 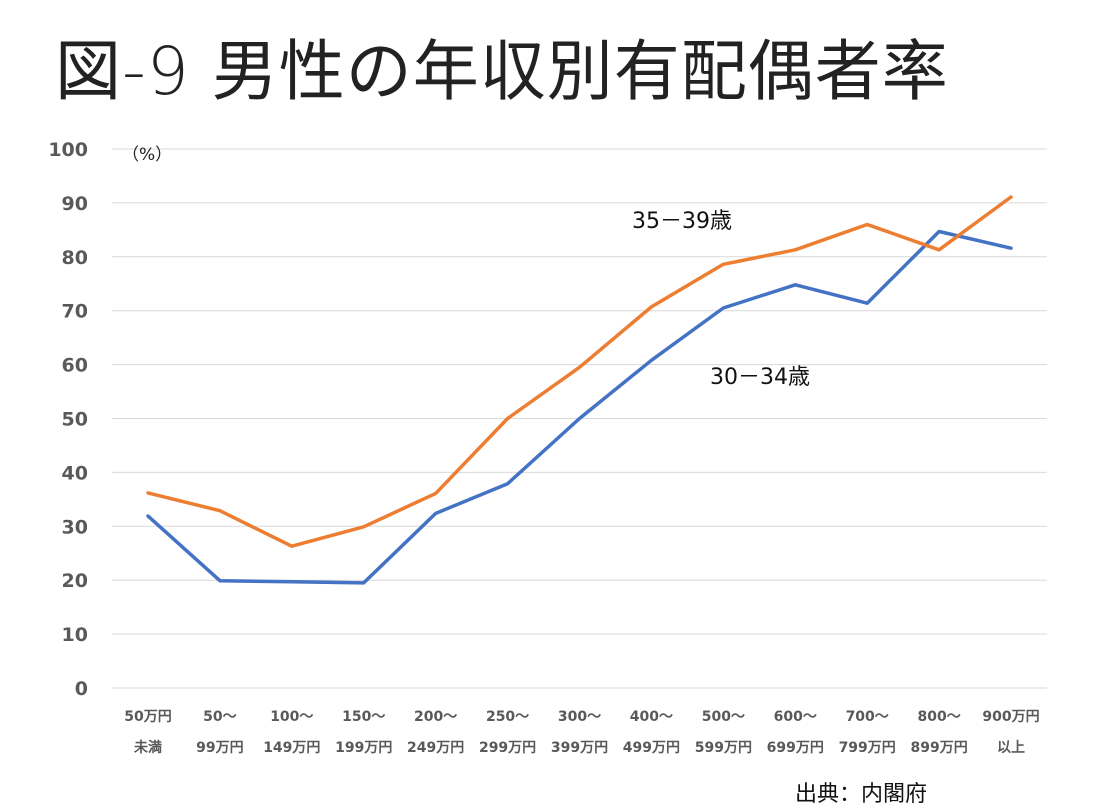 I want to click on x-tick-label-line: 499万円, so click(x=651, y=748).